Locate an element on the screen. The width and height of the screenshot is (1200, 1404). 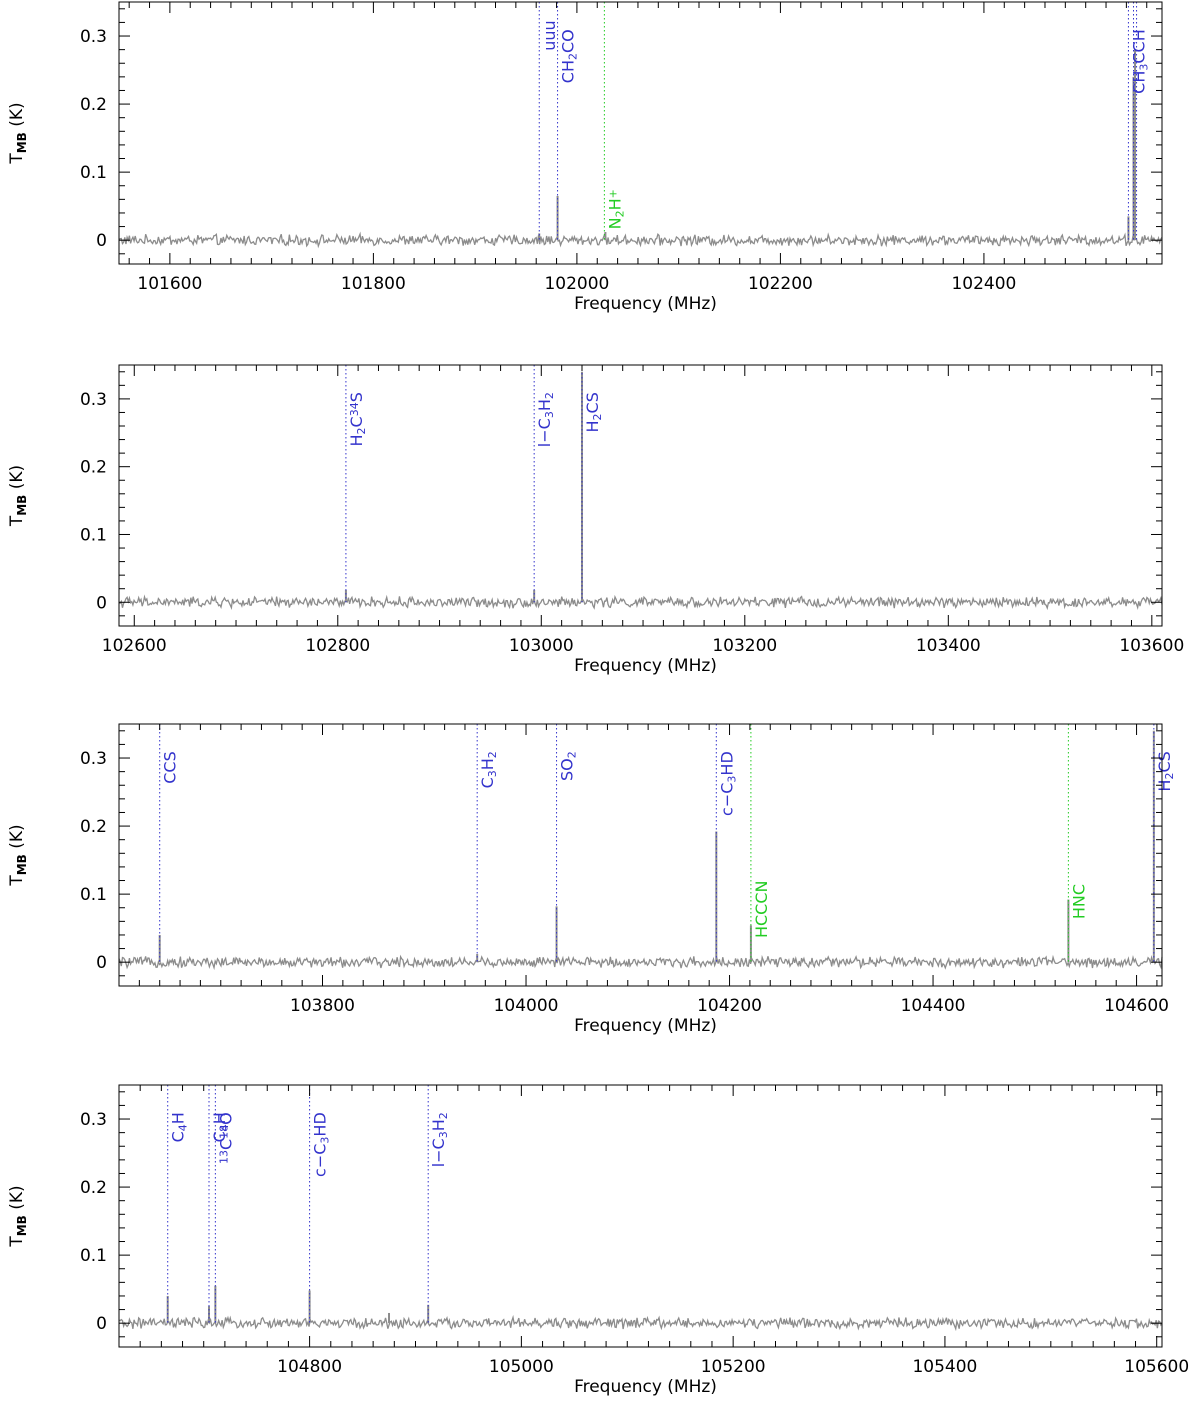
x-tick-label-4: 105400 is located at coordinates (944, 1367).